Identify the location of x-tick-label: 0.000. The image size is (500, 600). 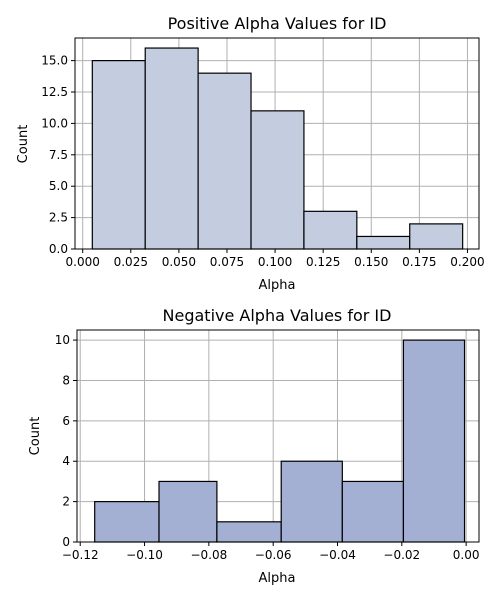
(83, 262).